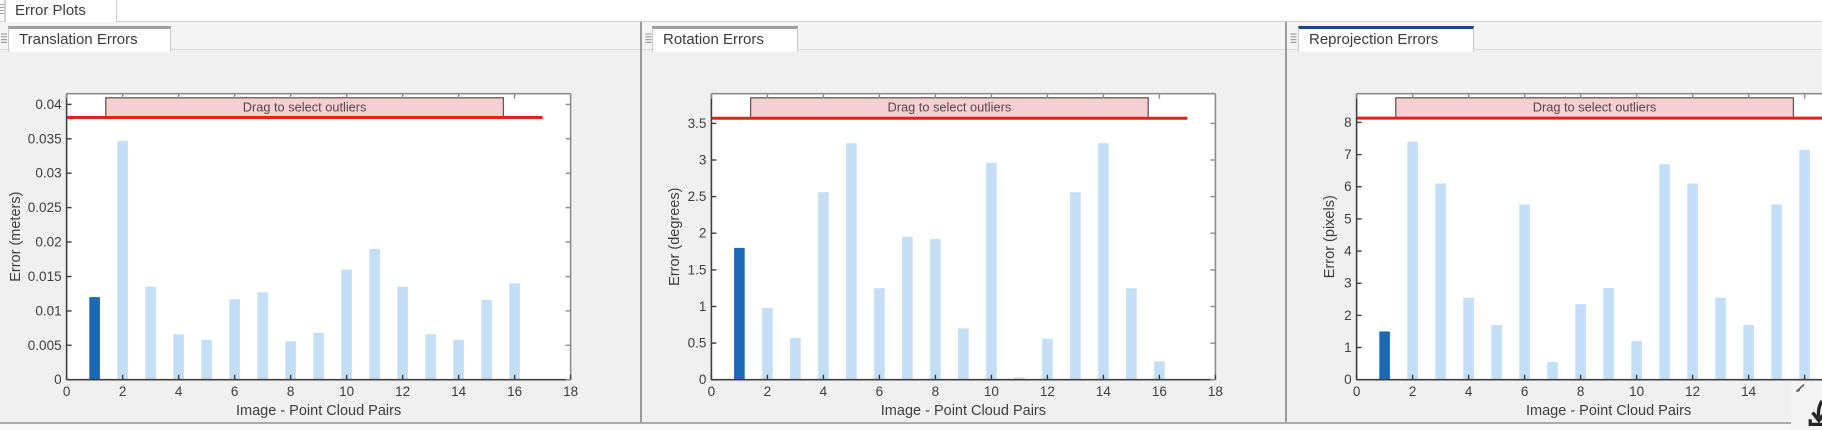  Describe the element at coordinates (697, 269) in the screenshot. I see `svg-text: 1.5` at that location.